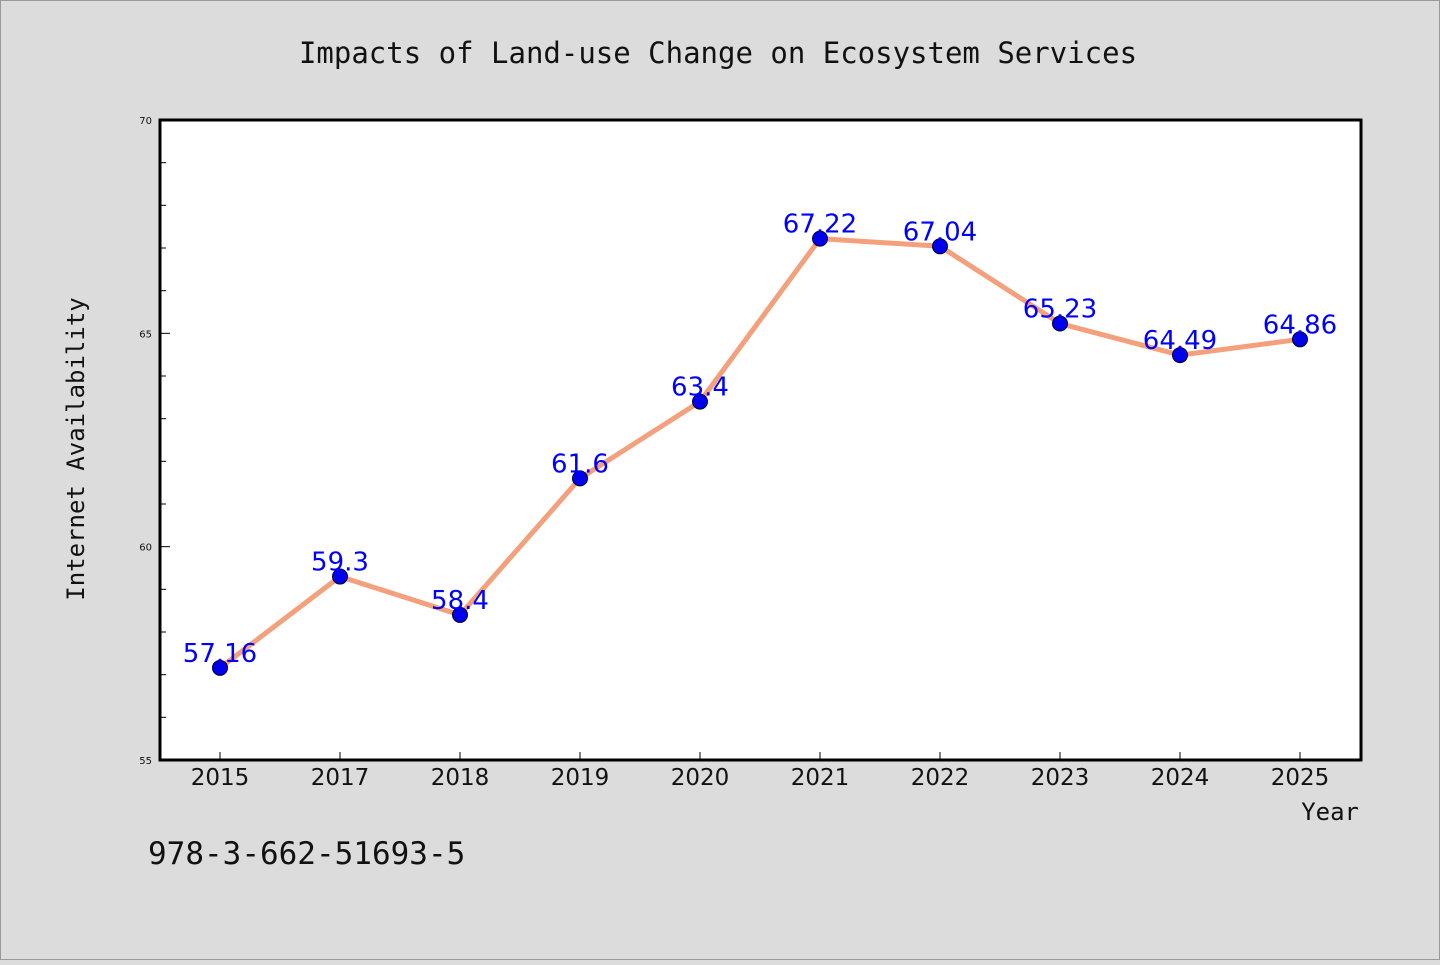 The height and width of the screenshot is (965, 1440). What do you see at coordinates (940, 232) in the screenshot?
I see `data-label: 67.04` at bounding box center [940, 232].